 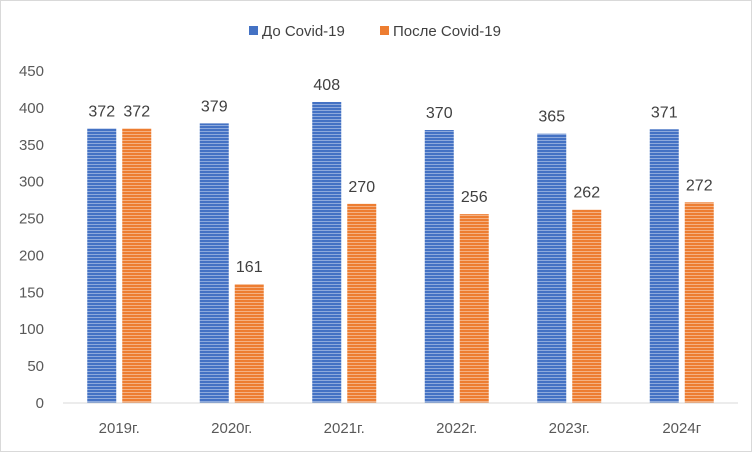 What do you see at coordinates (551, 117) in the screenshot?
I see `data-label: 365` at bounding box center [551, 117].